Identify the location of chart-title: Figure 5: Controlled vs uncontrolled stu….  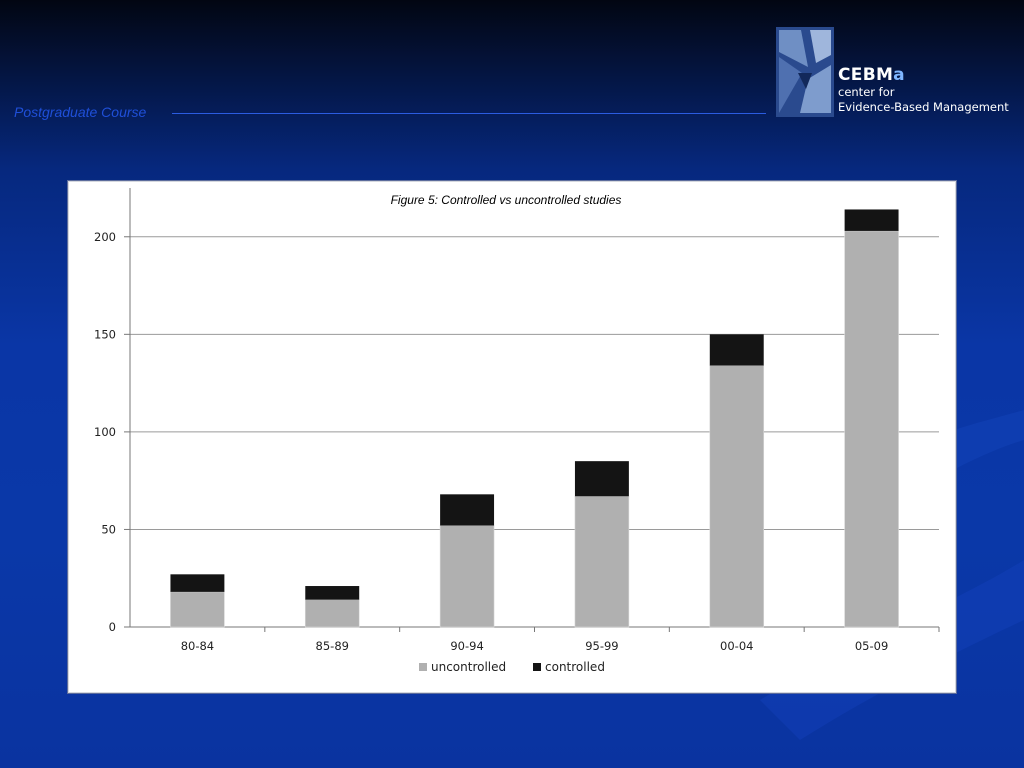
(506, 200).